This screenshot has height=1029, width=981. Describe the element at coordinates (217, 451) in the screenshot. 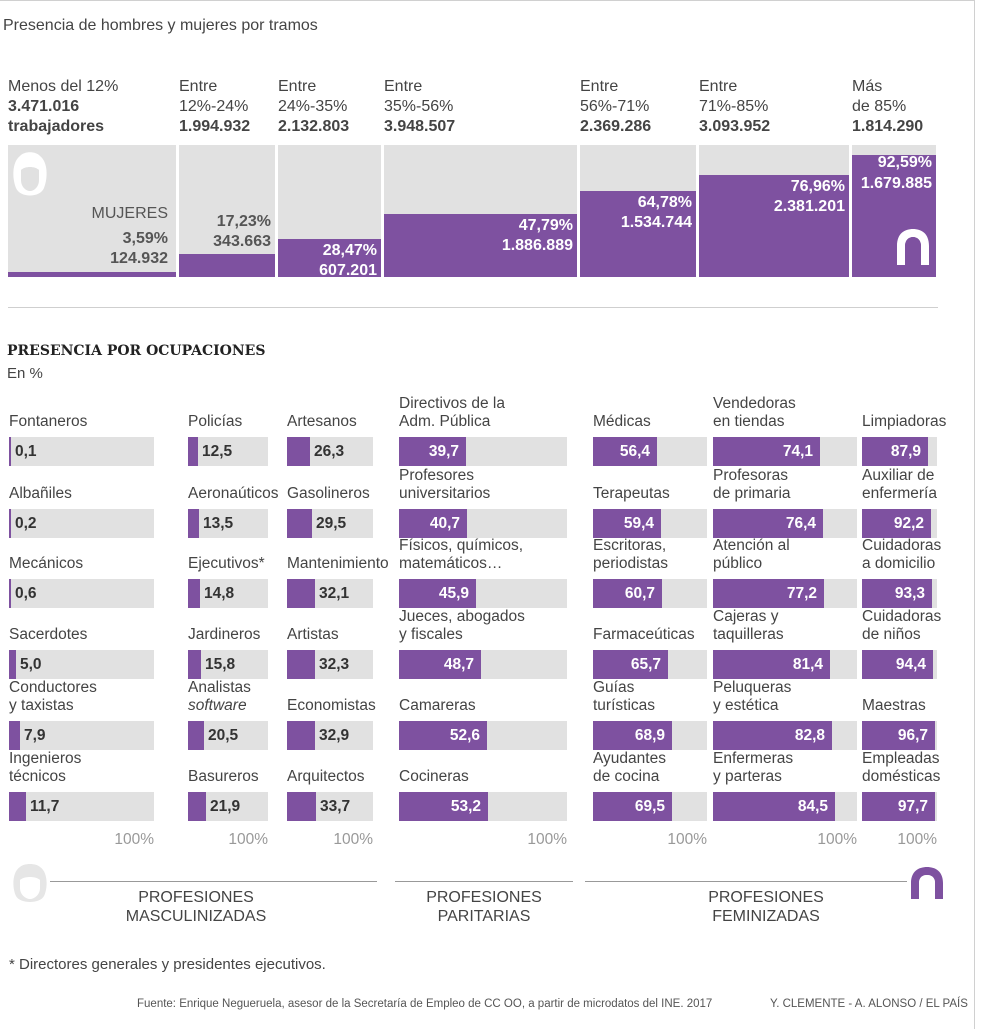

I see `bar-value: 12,5` at that location.